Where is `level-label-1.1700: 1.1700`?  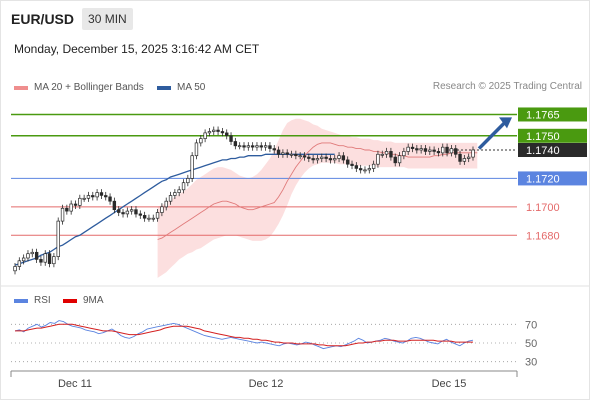
level-label-1.1700: 1.1700 is located at coordinates (543, 208).